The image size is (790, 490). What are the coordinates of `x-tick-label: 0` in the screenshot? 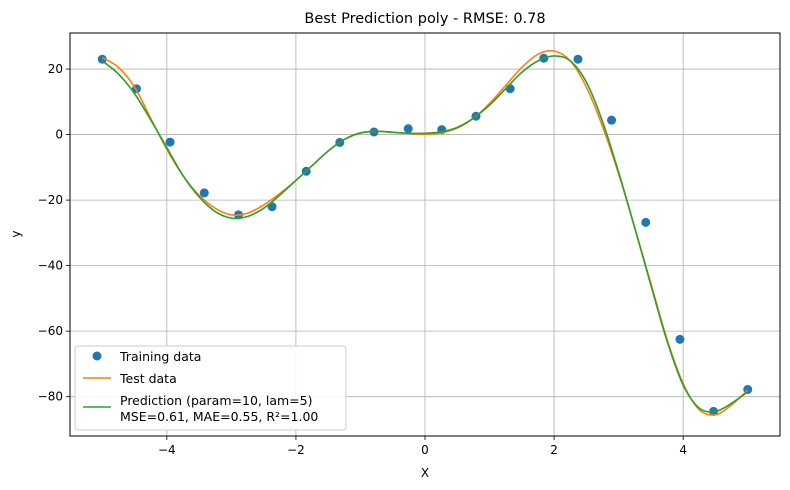 It's located at (425, 450).